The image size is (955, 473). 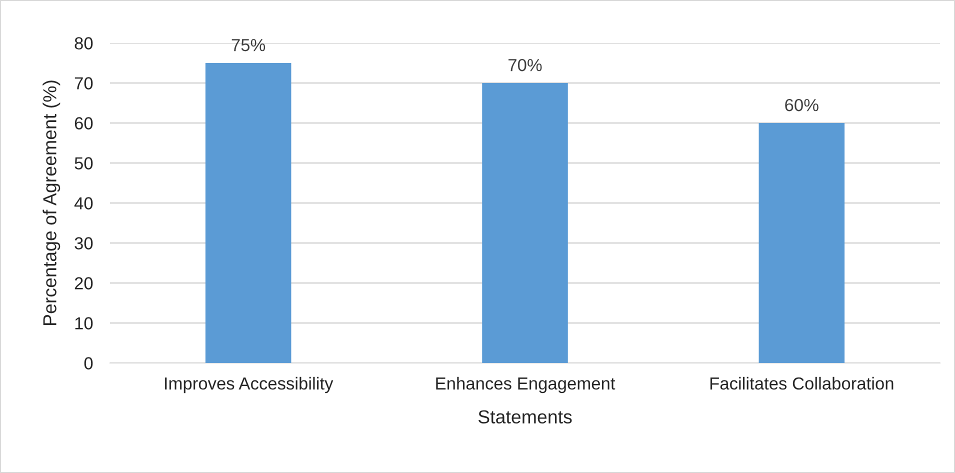 I want to click on y-tick-label: 50, so click(x=83, y=163).